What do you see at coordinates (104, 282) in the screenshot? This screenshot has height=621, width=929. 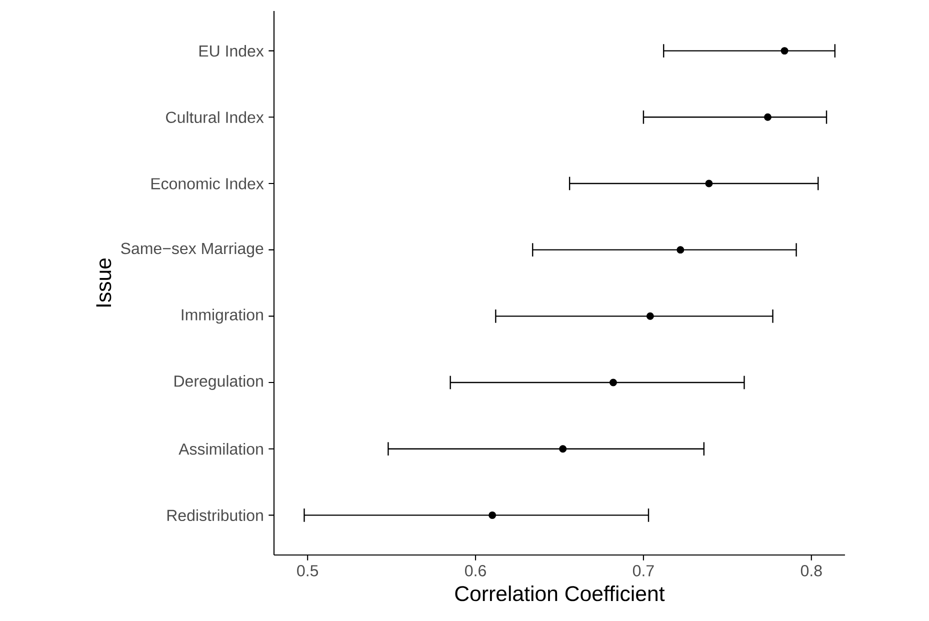 I see `y-axis-title: Issue` at bounding box center [104, 282].